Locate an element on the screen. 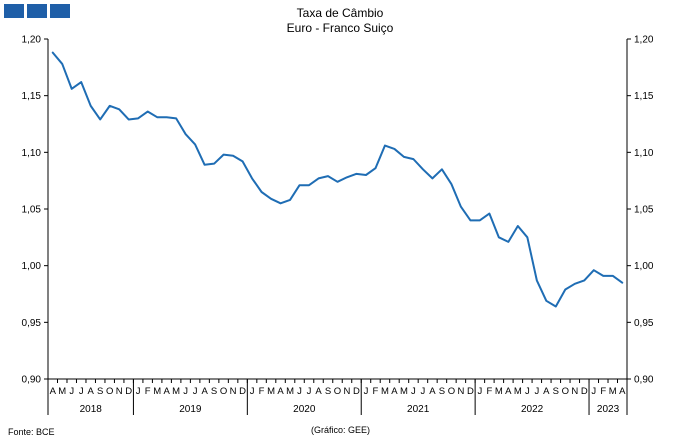 This screenshot has height=448, width=680. y-tick-label-right: 0,95 is located at coordinates (644, 323).